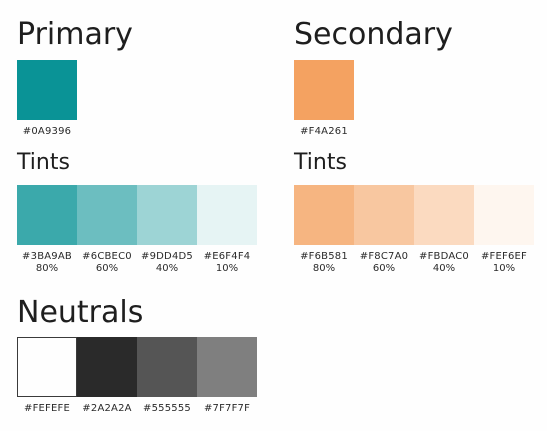 The height and width of the screenshot is (431, 547). What do you see at coordinates (227, 408) in the screenshot?
I see `neutral-hex: #7F7F7F` at bounding box center [227, 408].